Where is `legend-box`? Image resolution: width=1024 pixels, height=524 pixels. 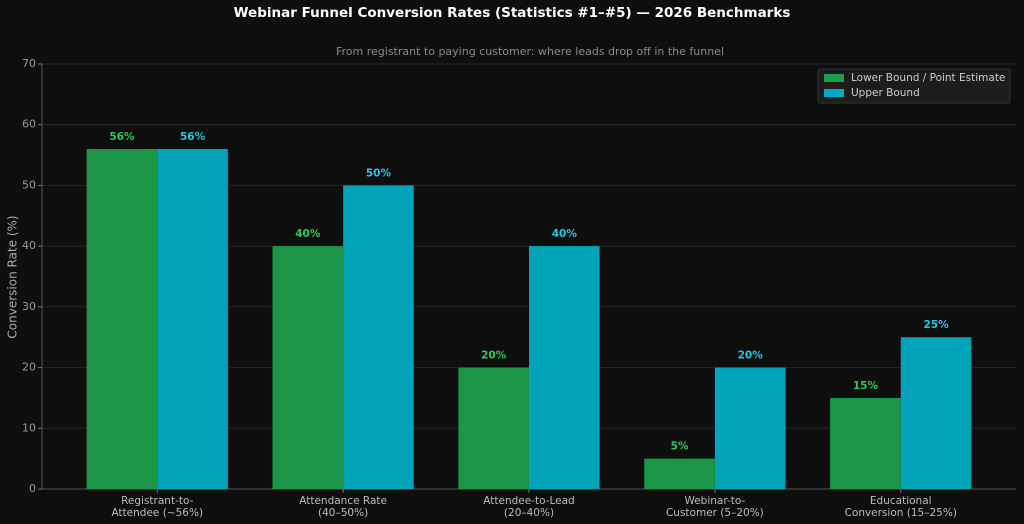 legend-box is located at coordinates (914, 86).